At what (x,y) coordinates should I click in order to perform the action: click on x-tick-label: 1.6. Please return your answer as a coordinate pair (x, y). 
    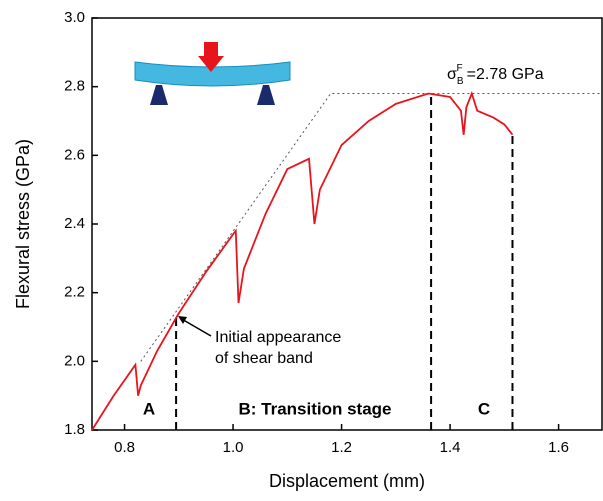
    Looking at the image, I should click on (558, 447).